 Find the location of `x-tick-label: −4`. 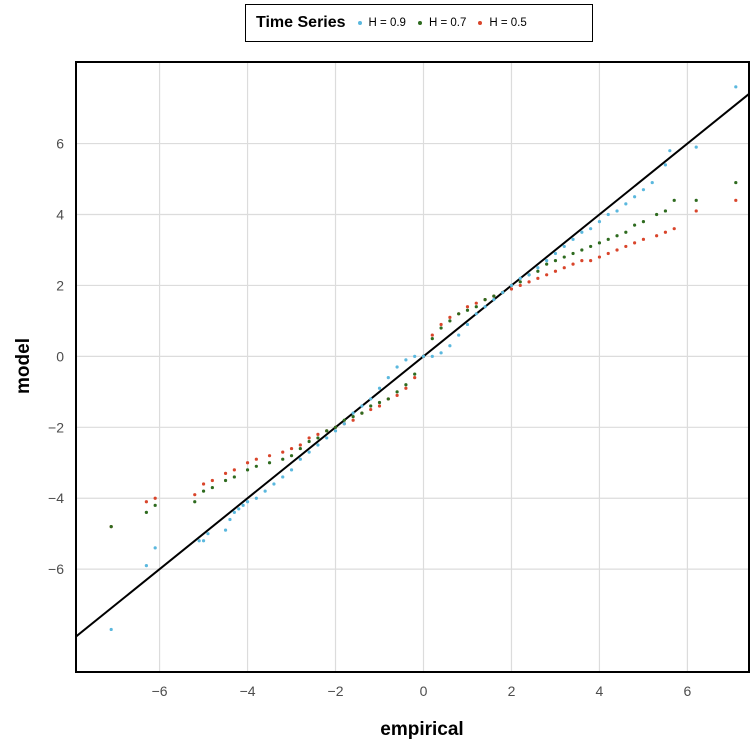

x-tick-label: −4 is located at coordinates (248, 691).